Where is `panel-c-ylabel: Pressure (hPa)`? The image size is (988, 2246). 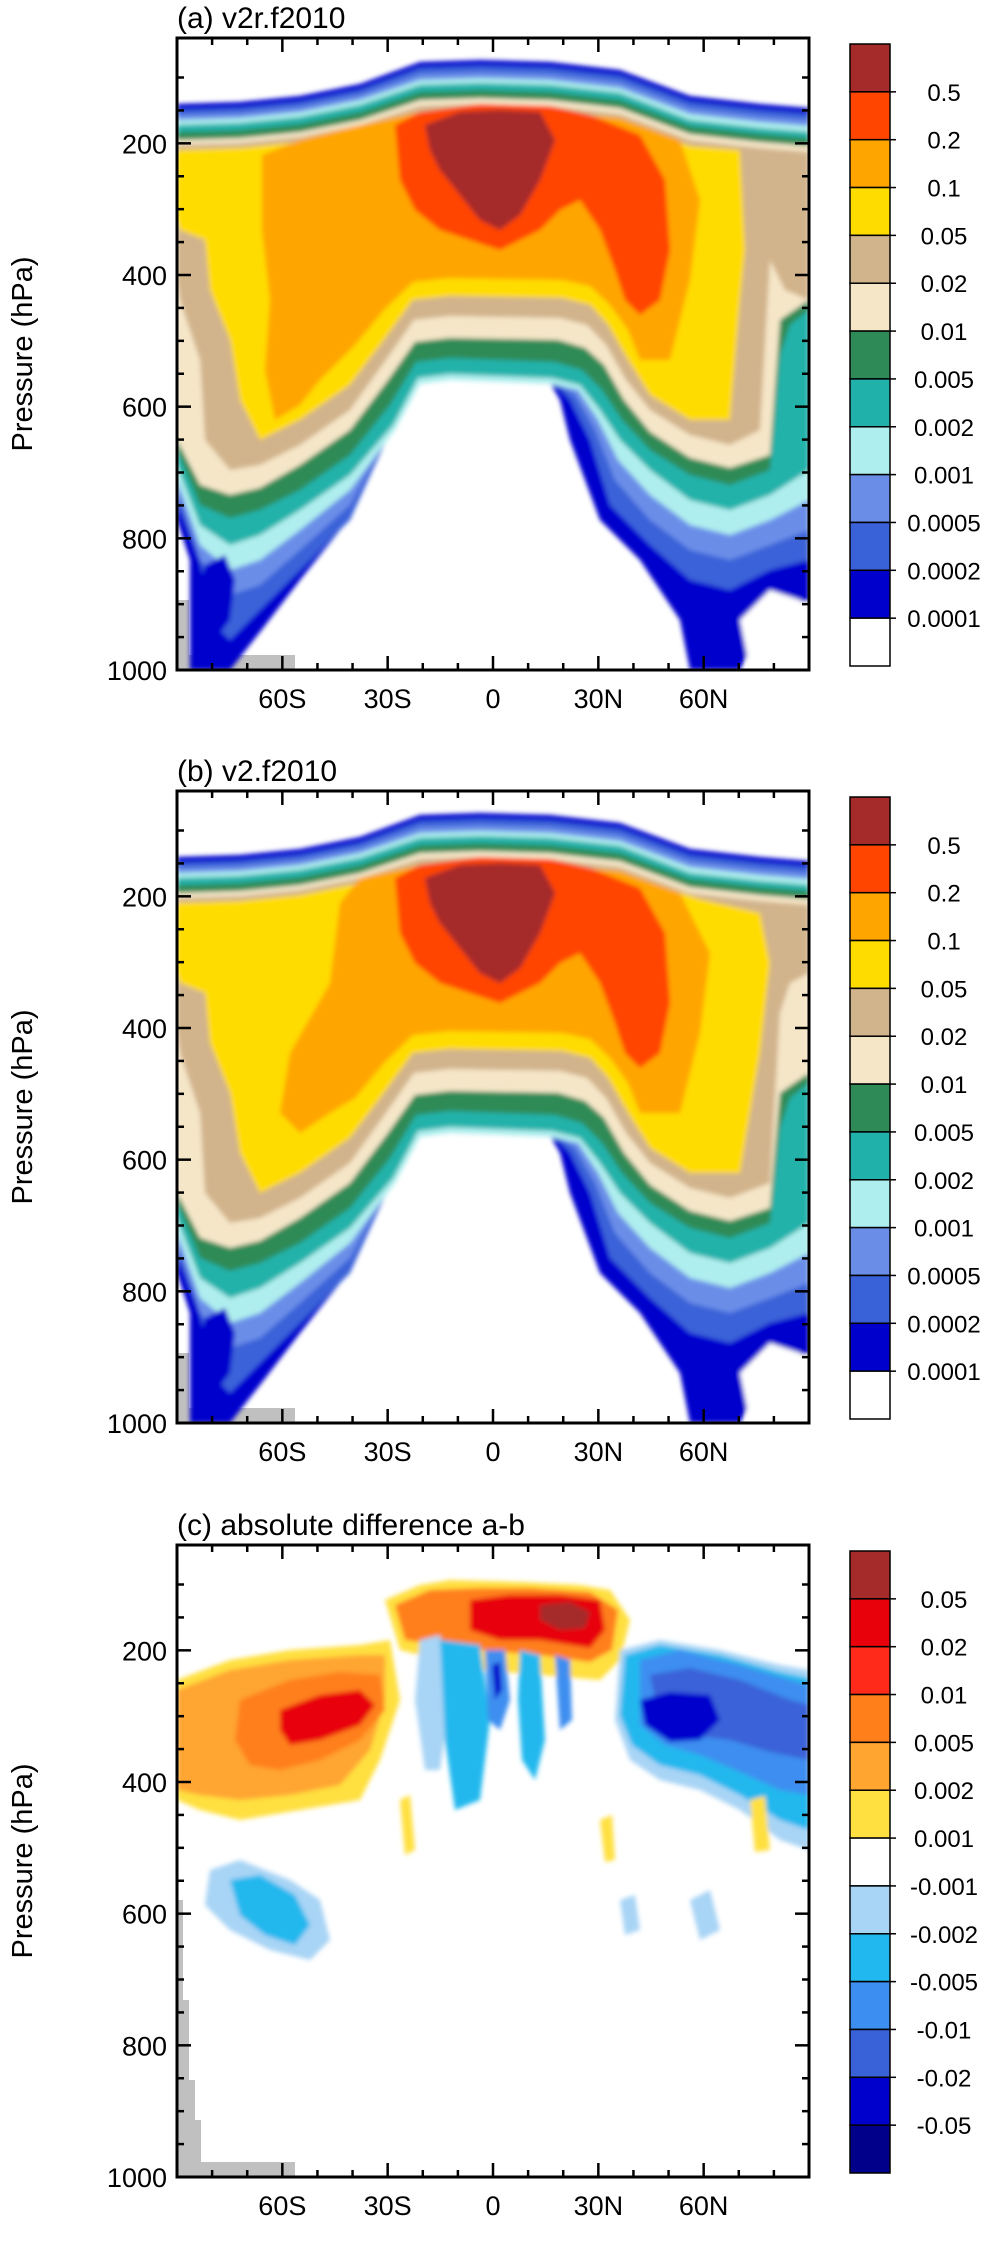
panel-c-ylabel: Pressure (hPa) is located at coordinates (23, 1860).